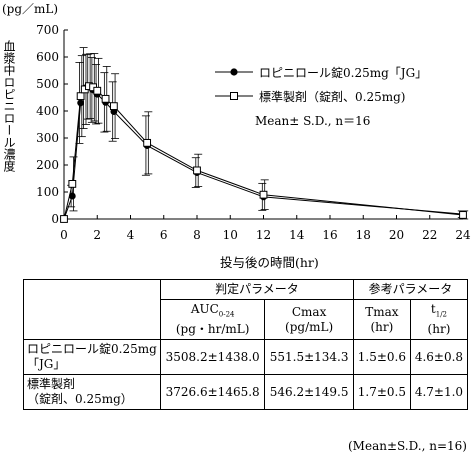 The height and width of the screenshot is (457, 473). Describe the element at coordinates (382, 326) in the screenshot. I see `header-tmax-unit: (hr)` at that location.